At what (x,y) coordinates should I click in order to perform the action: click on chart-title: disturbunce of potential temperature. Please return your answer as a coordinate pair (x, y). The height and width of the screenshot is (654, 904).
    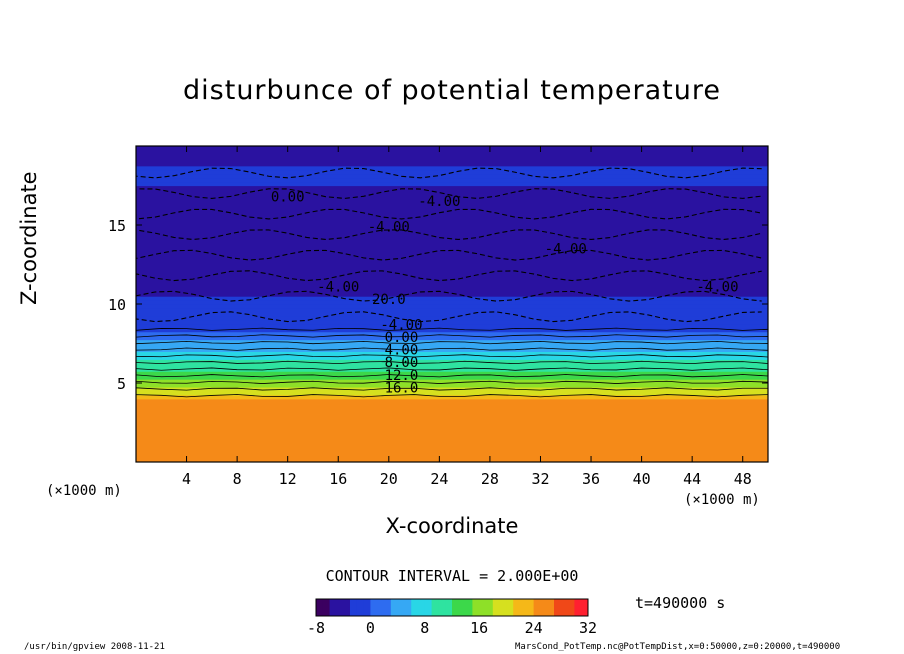
    Looking at the image, I should click on (452, 90).